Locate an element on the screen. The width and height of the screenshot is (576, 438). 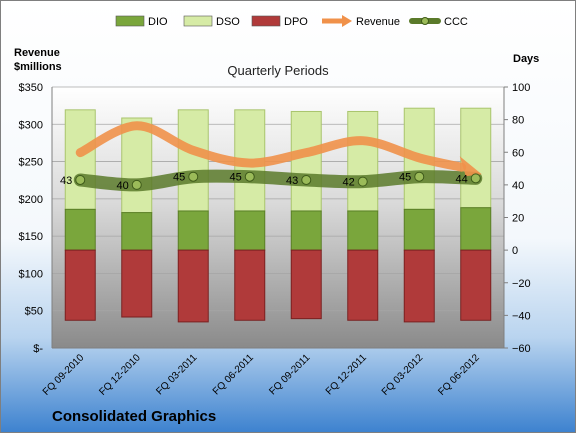
legend-swatch-revenue-head is located at coordinates (347, 21).